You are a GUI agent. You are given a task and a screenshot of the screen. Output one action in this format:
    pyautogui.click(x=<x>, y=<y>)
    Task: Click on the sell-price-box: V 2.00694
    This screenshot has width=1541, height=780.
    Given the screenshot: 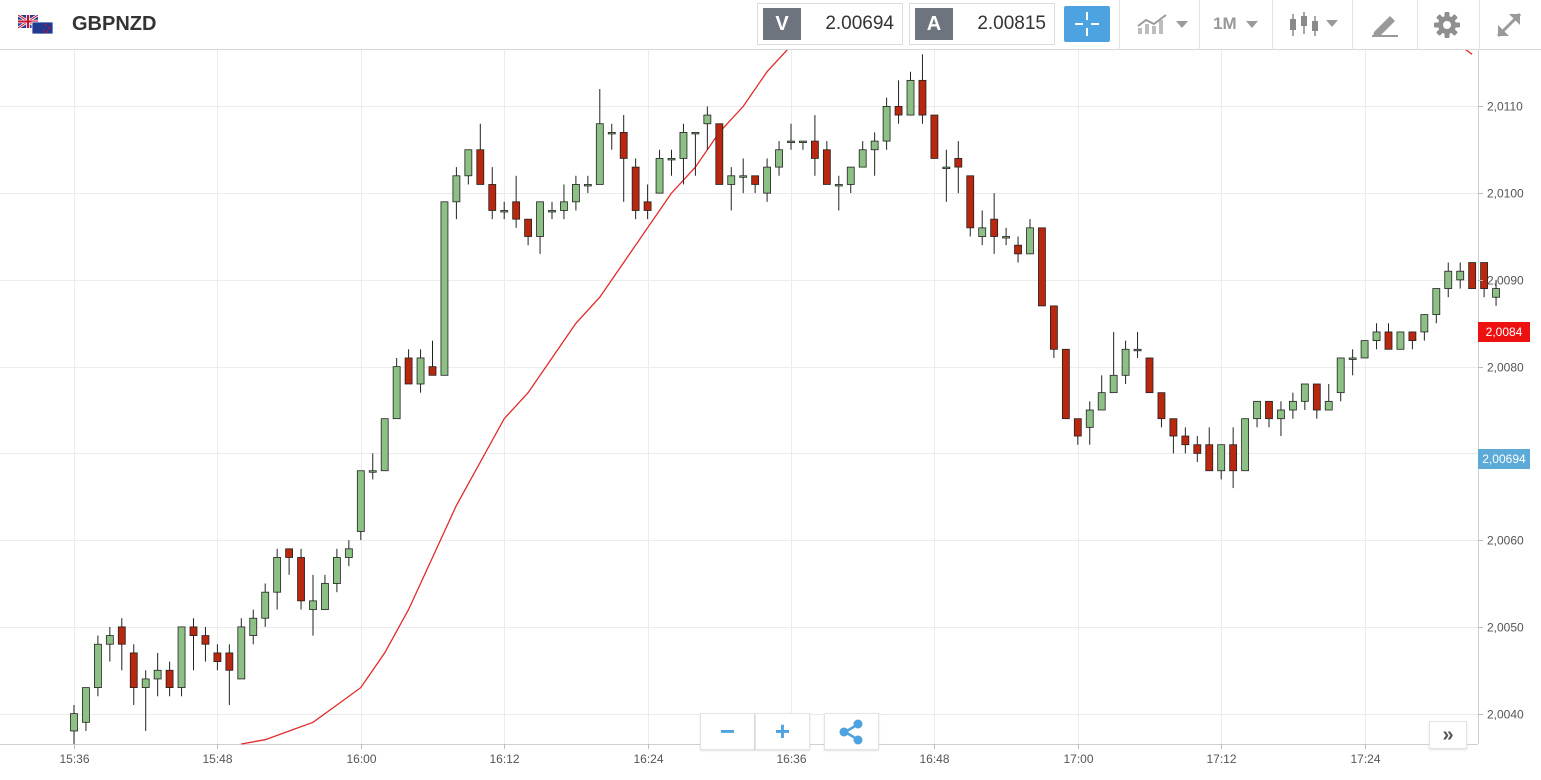 What is the action you would take?
    pyautogui.click(x=830, y=24)
    